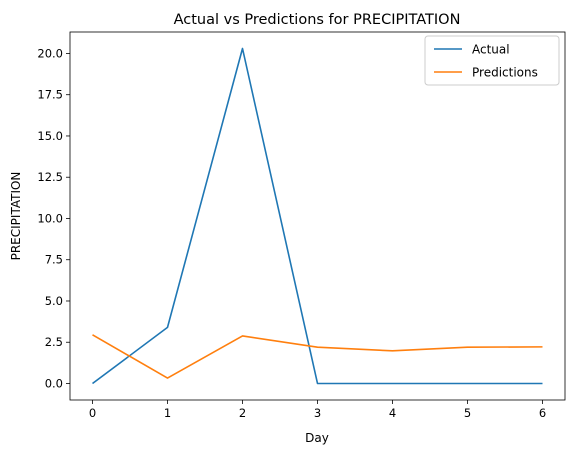 The width and height of the screenshot is (576, 455). What do you see at coordinates (317, 438) in the screenshot?
I see `x-axis-label: Day` at bounding box center [317, 438].